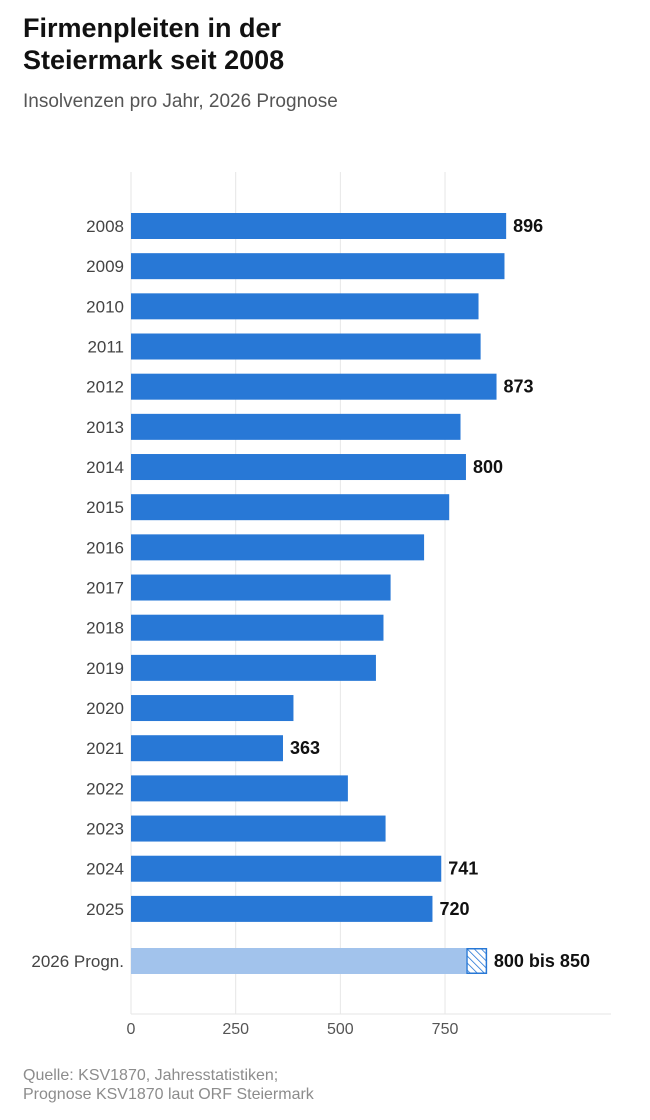 The height and width of the screenshot is (1120, 650). Describe the element at coordinates (77, 961) in the screenshot. I see `category-label: 2026 Progn.` at that location.